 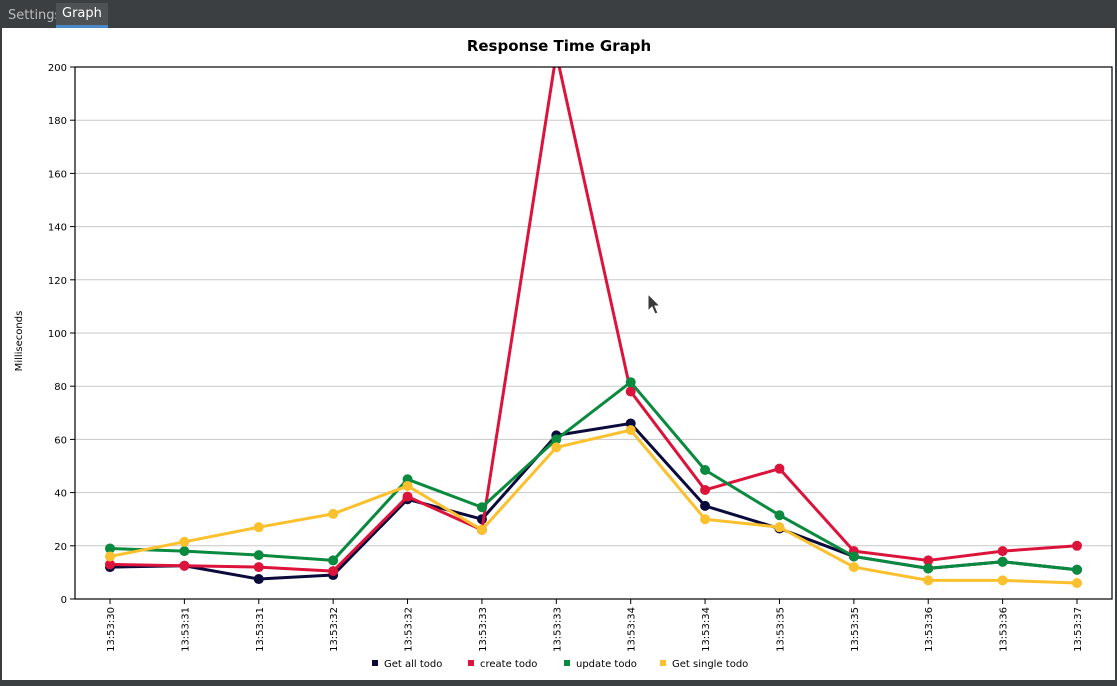 I want to click on bottom-strip, so click(x=558, y=683).